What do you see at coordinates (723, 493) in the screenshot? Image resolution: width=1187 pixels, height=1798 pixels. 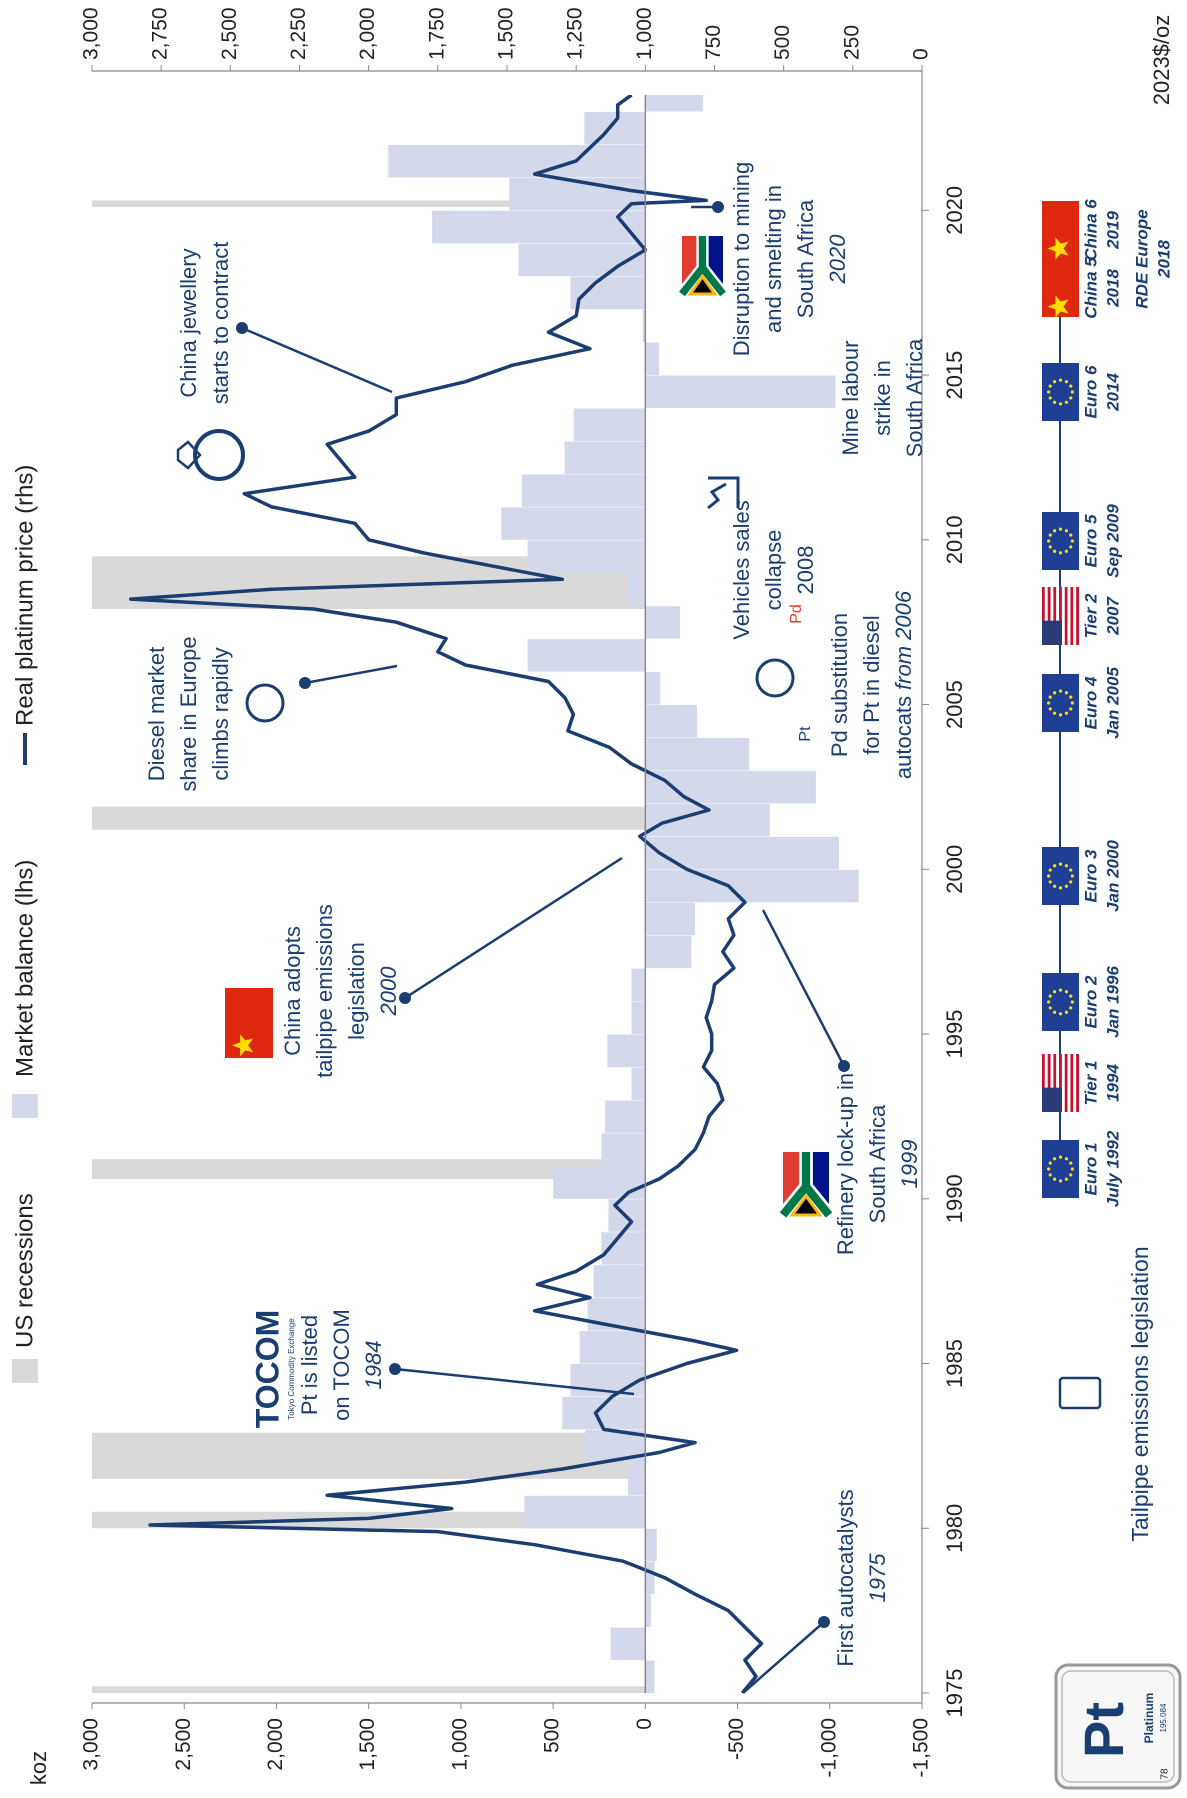 I see `sales-icon` at bounding box center [723, 493].